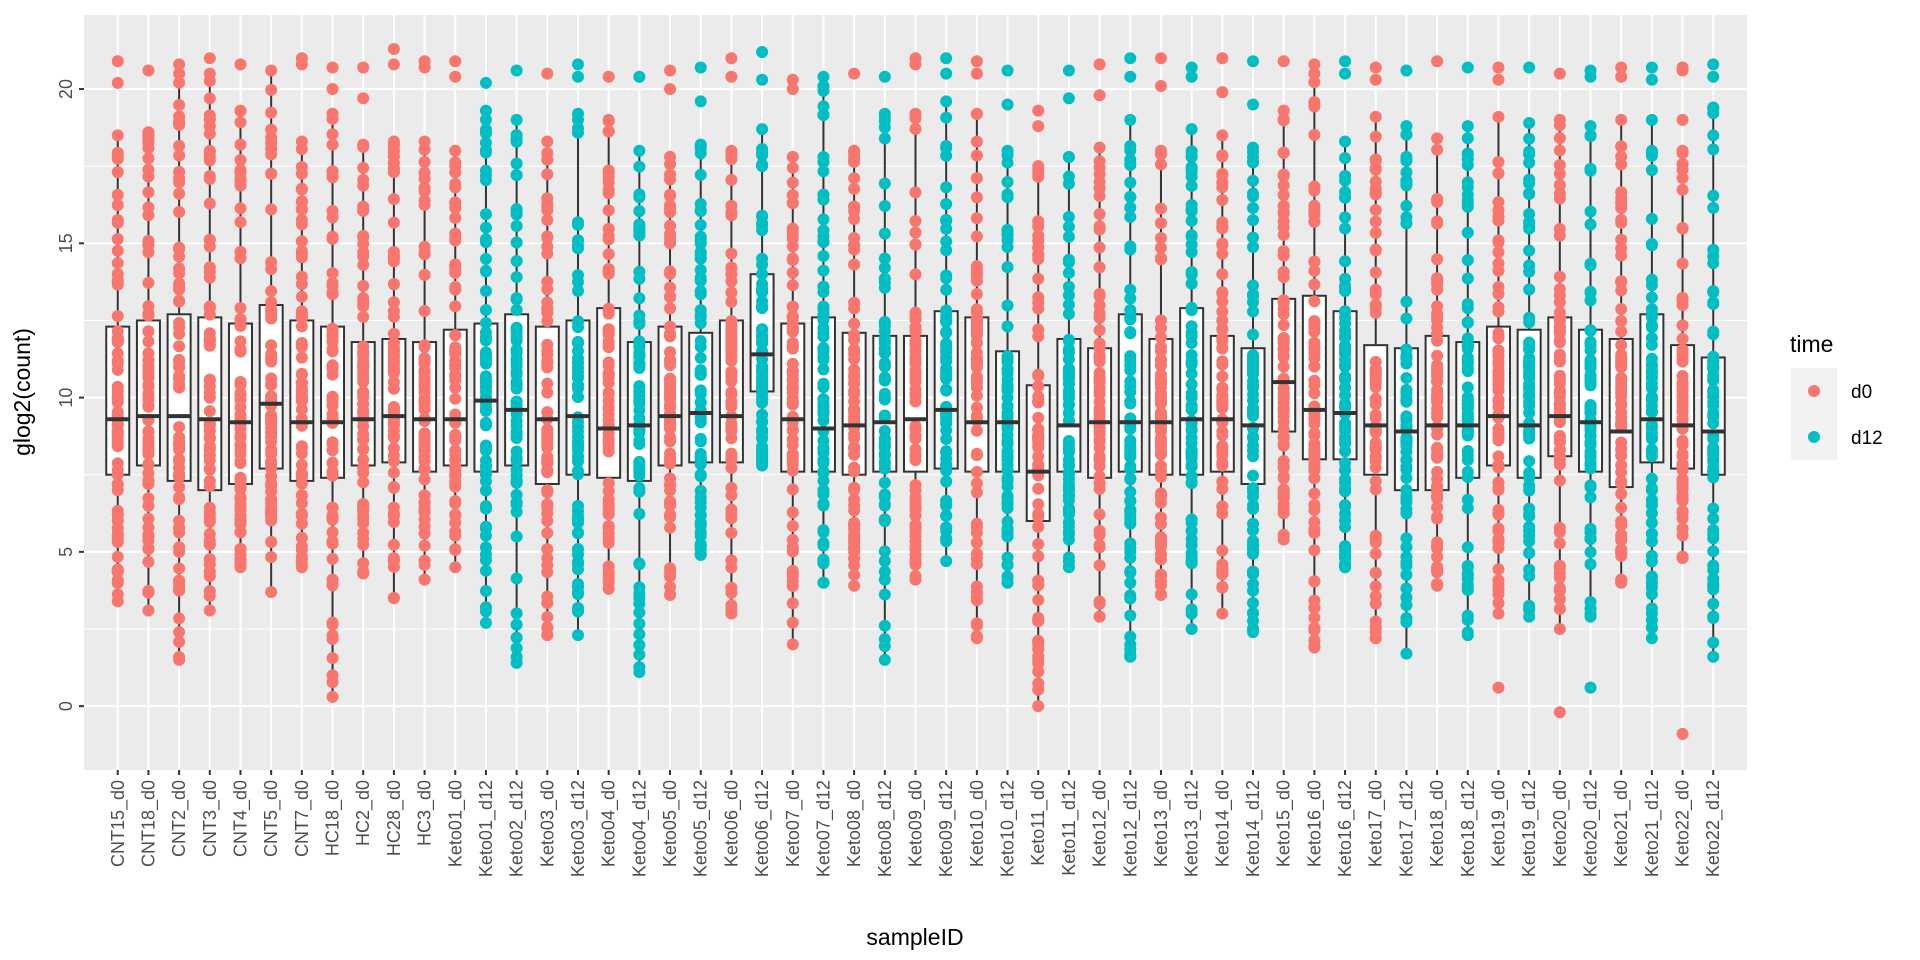 The image size is (1920, 960). What do you see at coordinates (66, 243) in the screenshot?
I see `y-tick-label: 15` at bounding box center [66, 243].